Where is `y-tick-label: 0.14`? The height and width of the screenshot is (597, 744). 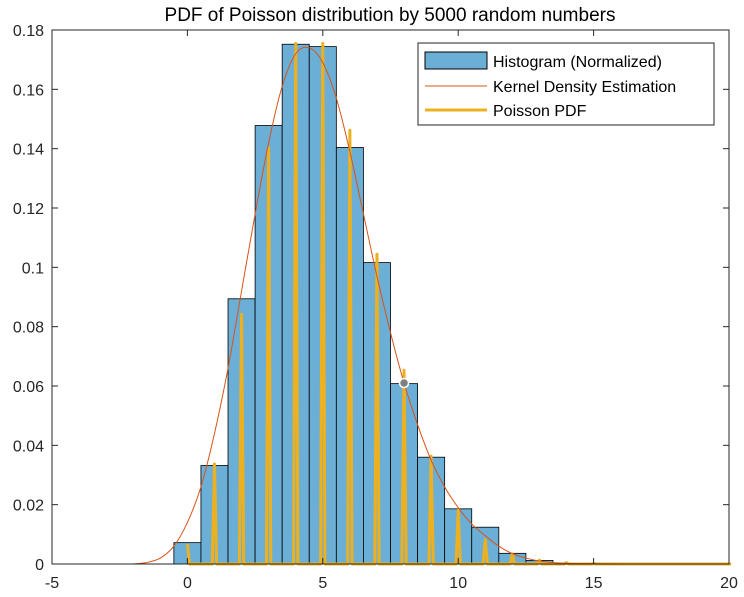 y-tick-label: 0.14 is located at coordinates (28, 150).